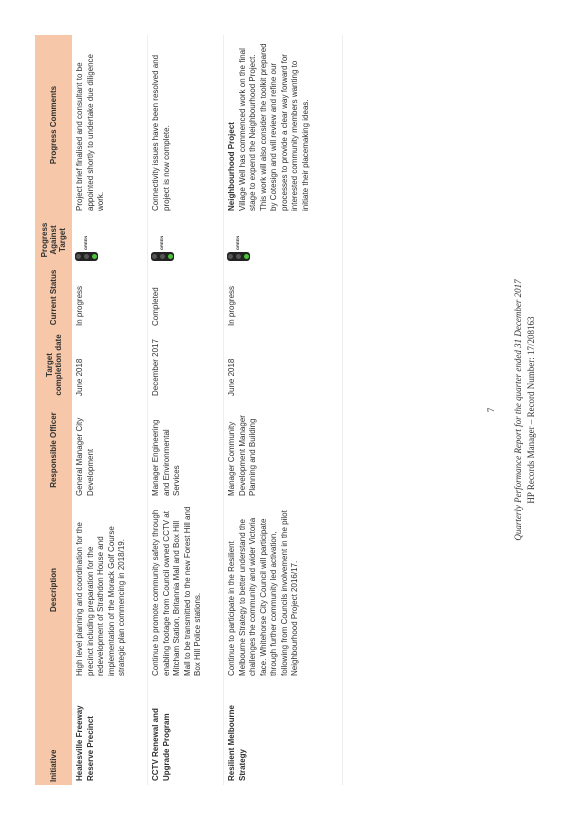 This screenshot has height=821, width=580. I want to click on initiative-cell: Resilient Melbourne Strategy, so click(283, 732).